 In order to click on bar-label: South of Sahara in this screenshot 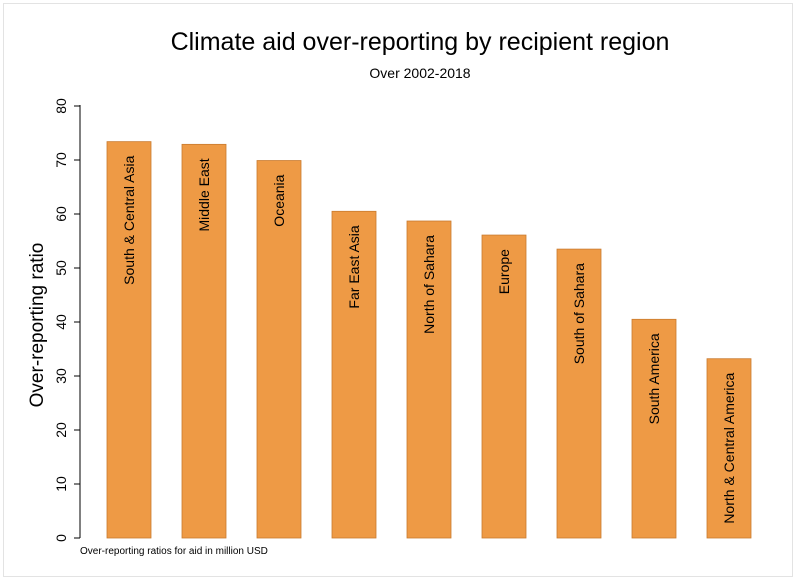, I will do `click(579, 313)`.